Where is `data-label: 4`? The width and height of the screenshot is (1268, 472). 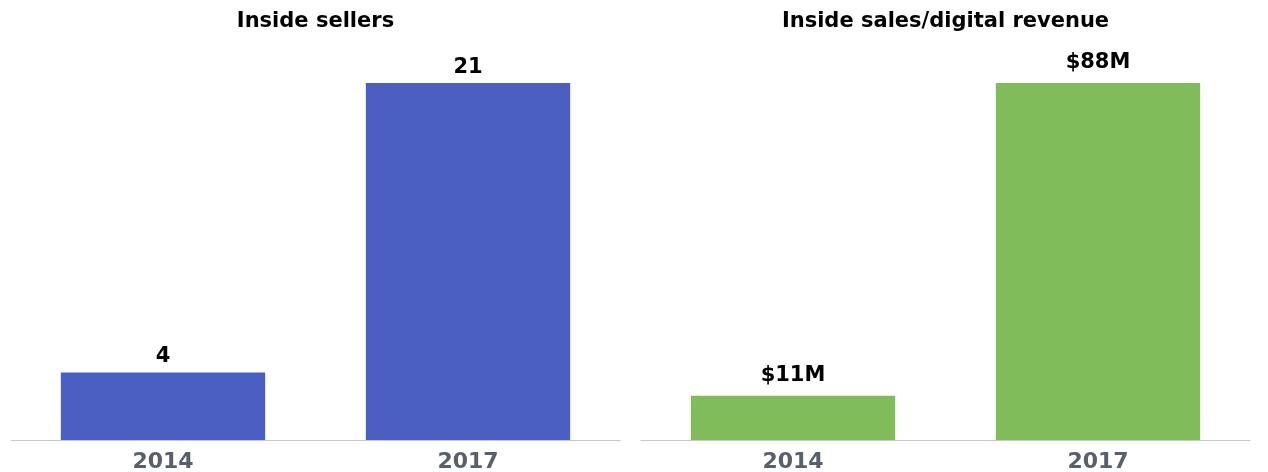 data-label: 4 is located at coordinates (163, 355).